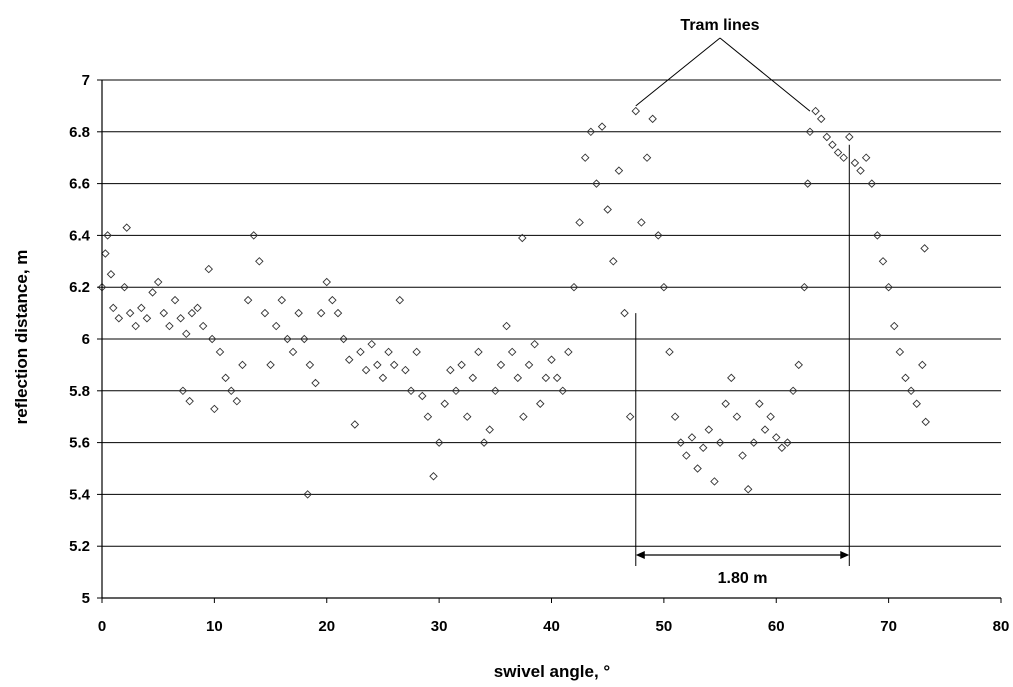 The image size is (1013, 687). I want to click on y-tick-label-4: 5.8, so click(79, 391).